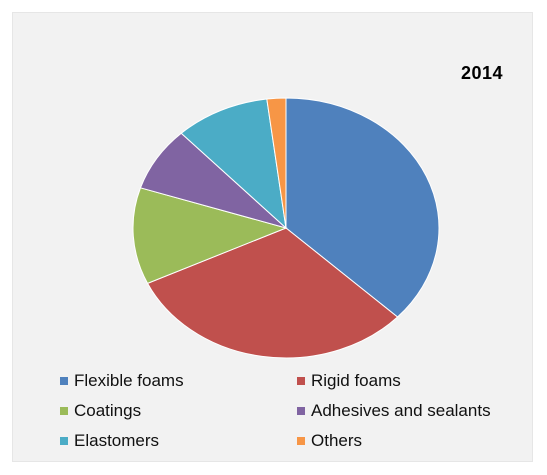 The height and width of the screenshot is (475, 547). What do you see at coordinates (362, 207) in the screenshot?
I see `pie-slice-flexible-foams` at bounding box center [362, 207].